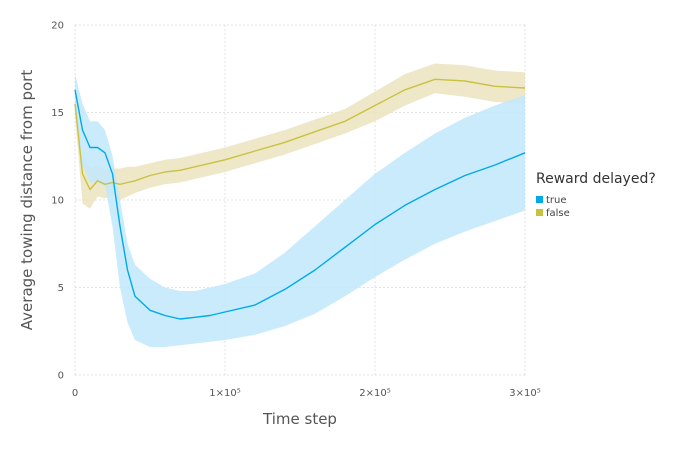 The height and width of the screenshot is (454, 680). I want to click on y-axis-ticks: 0 5 10 15 20, so click(57, 201).